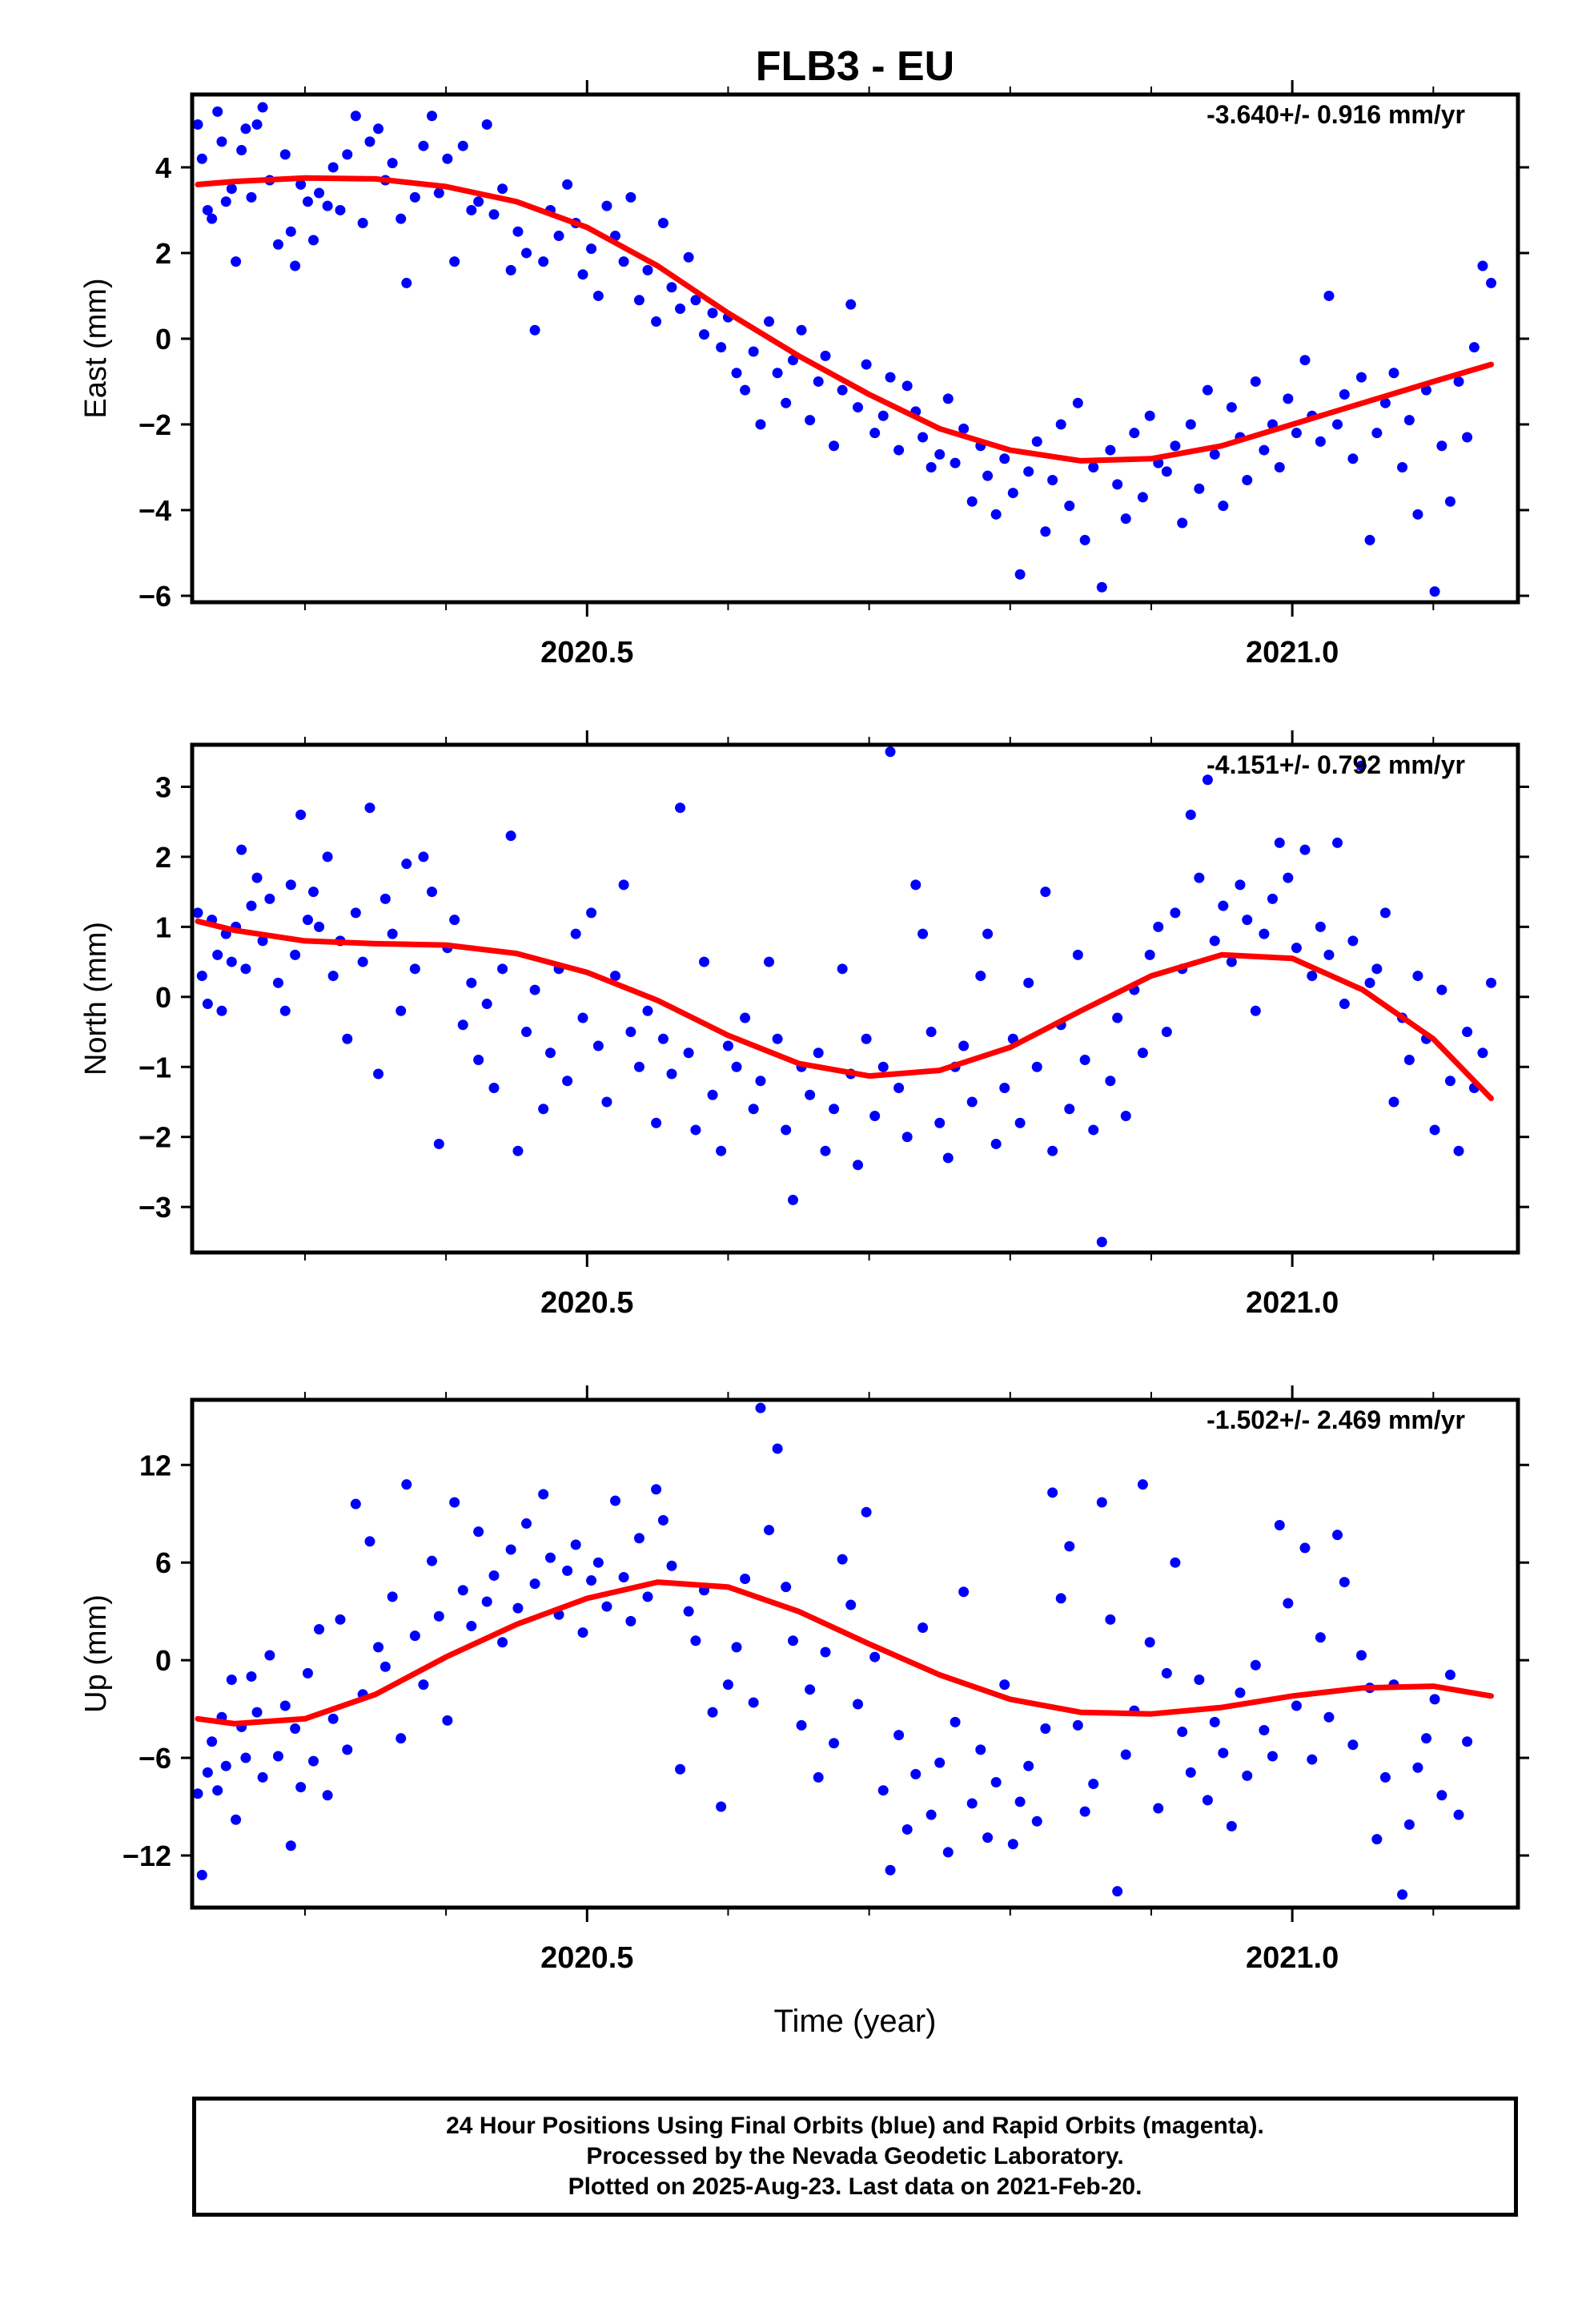  I want to click on y-axis-label: North (mm), so click(96, 999).